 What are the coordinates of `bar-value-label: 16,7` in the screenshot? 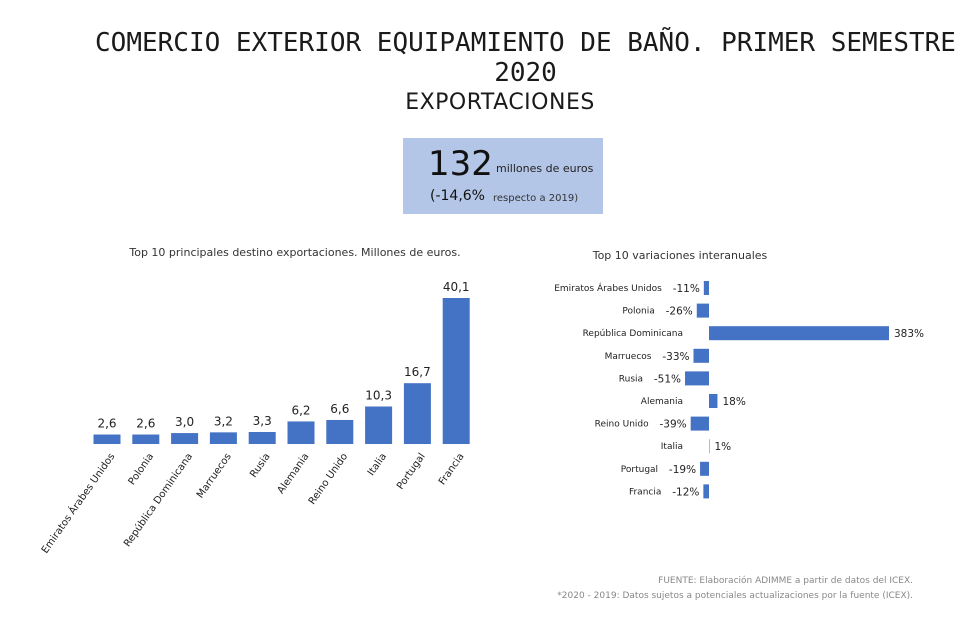 It's located at (417, 372).